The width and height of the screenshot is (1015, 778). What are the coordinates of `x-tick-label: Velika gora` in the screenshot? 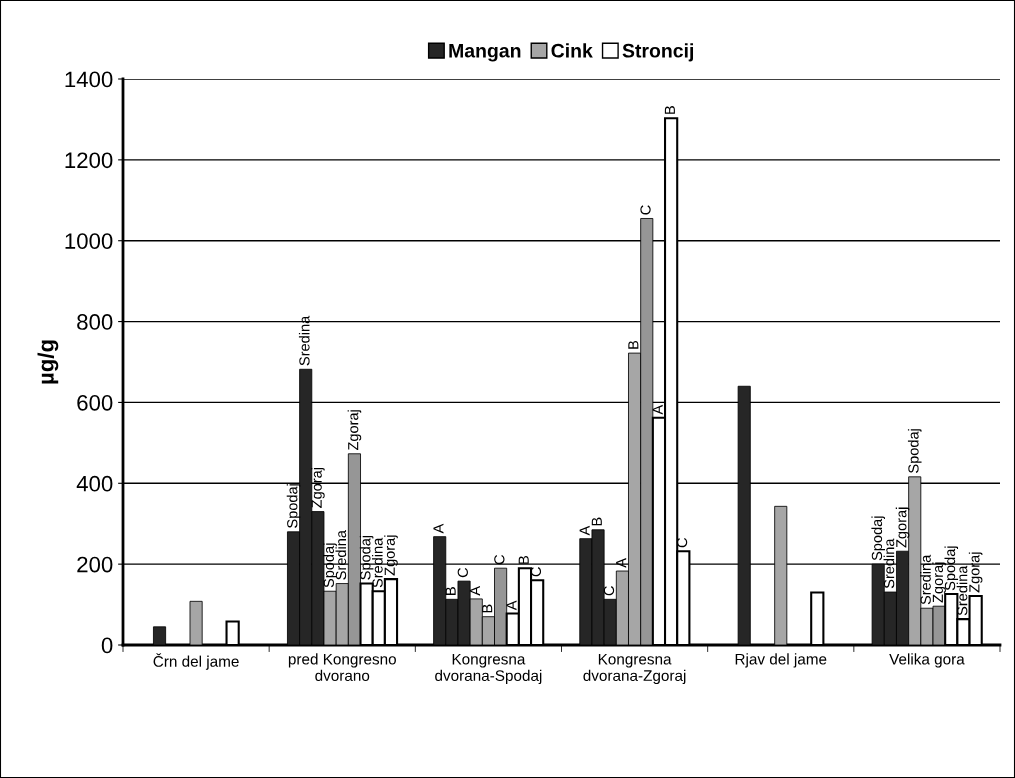 It's located at (927, 660).